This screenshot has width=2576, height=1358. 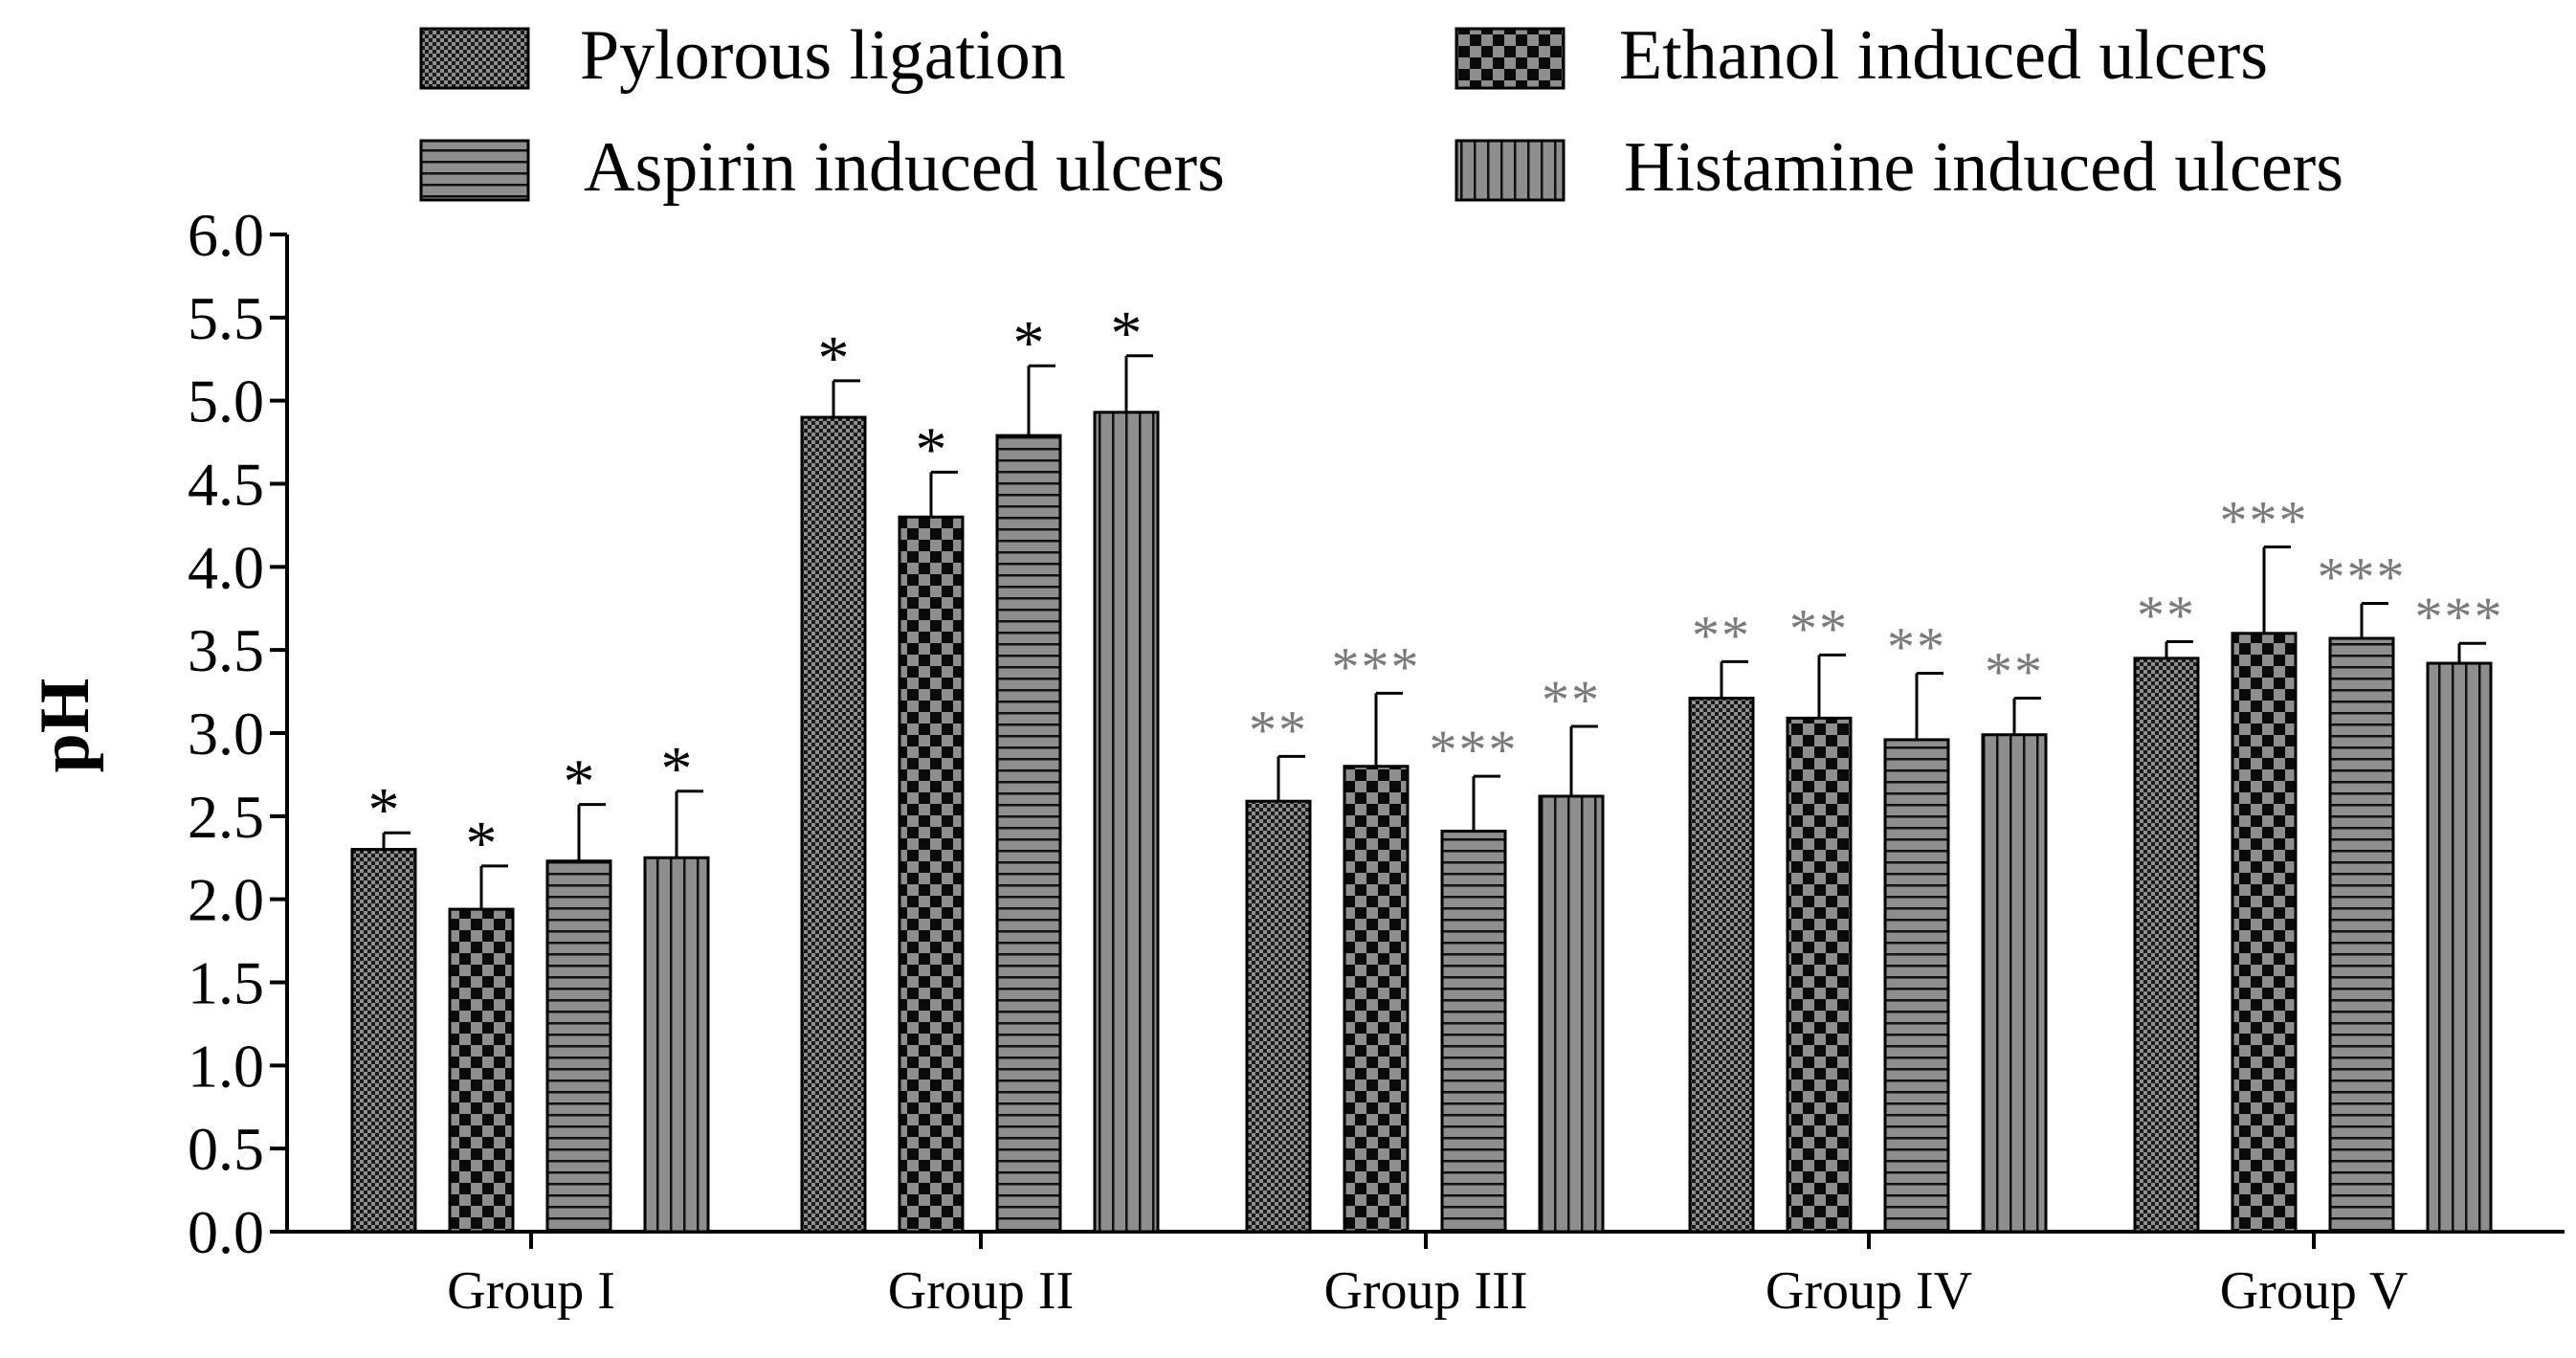 What do you see at coordinates (226, 900) in the screenshot?
I see `y-tick-label: 2.0` at bounding box center [226, 900].